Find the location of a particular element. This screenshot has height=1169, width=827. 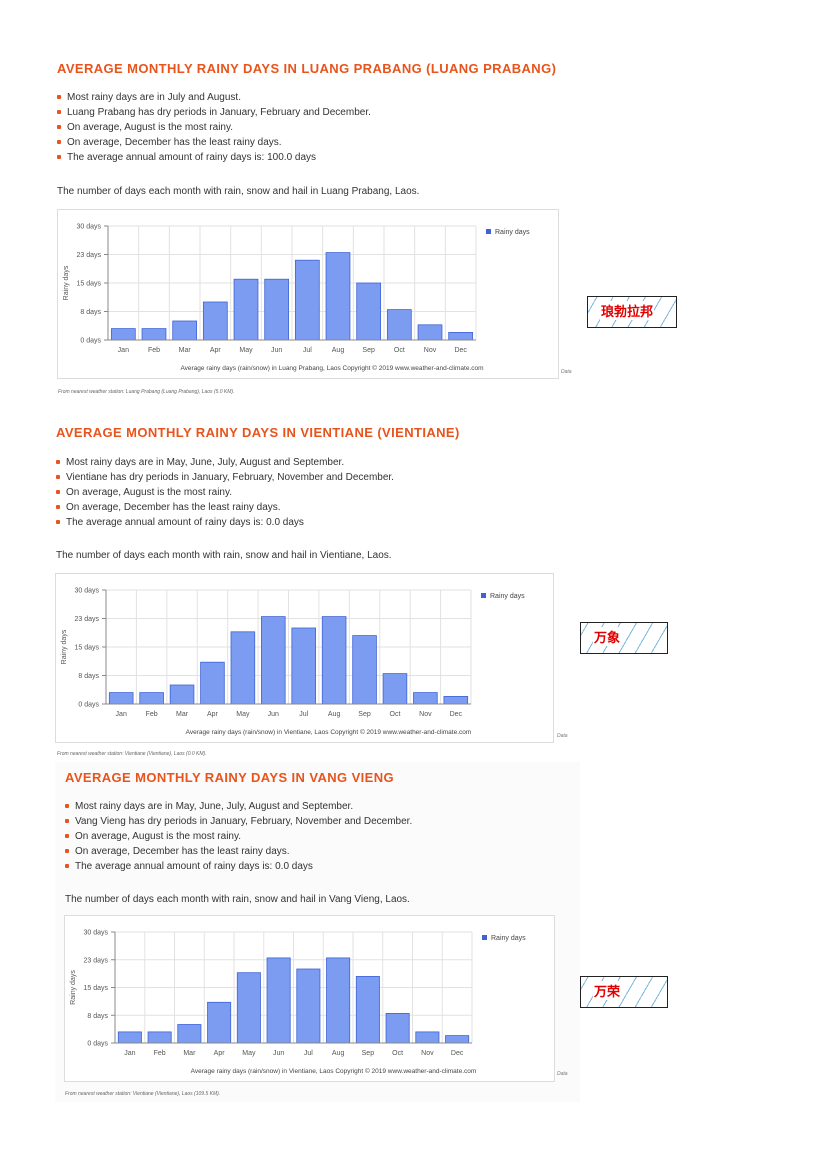

bullet-item: Most rainy days are in July and August. is located at coordinates (213, 97).